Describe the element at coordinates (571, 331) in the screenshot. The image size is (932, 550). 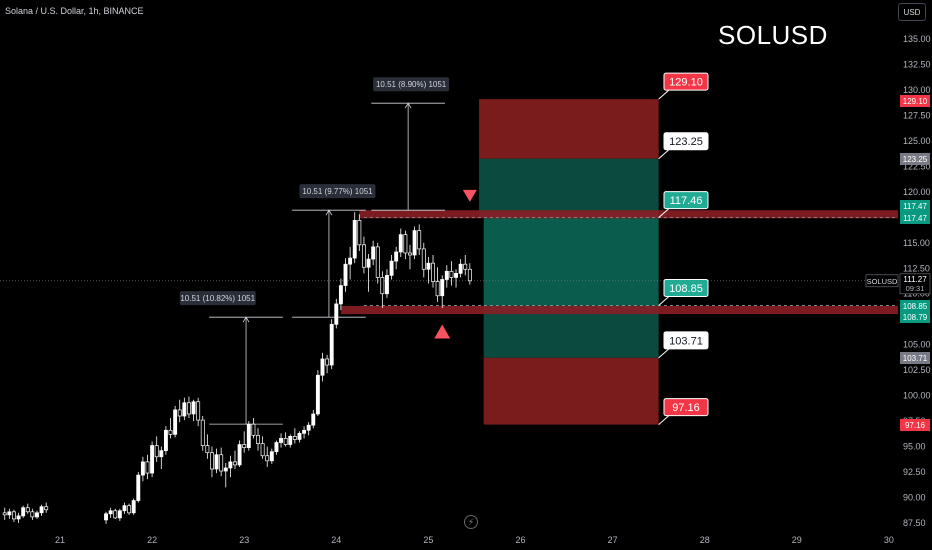
I see `lower-target-zone` at that location.